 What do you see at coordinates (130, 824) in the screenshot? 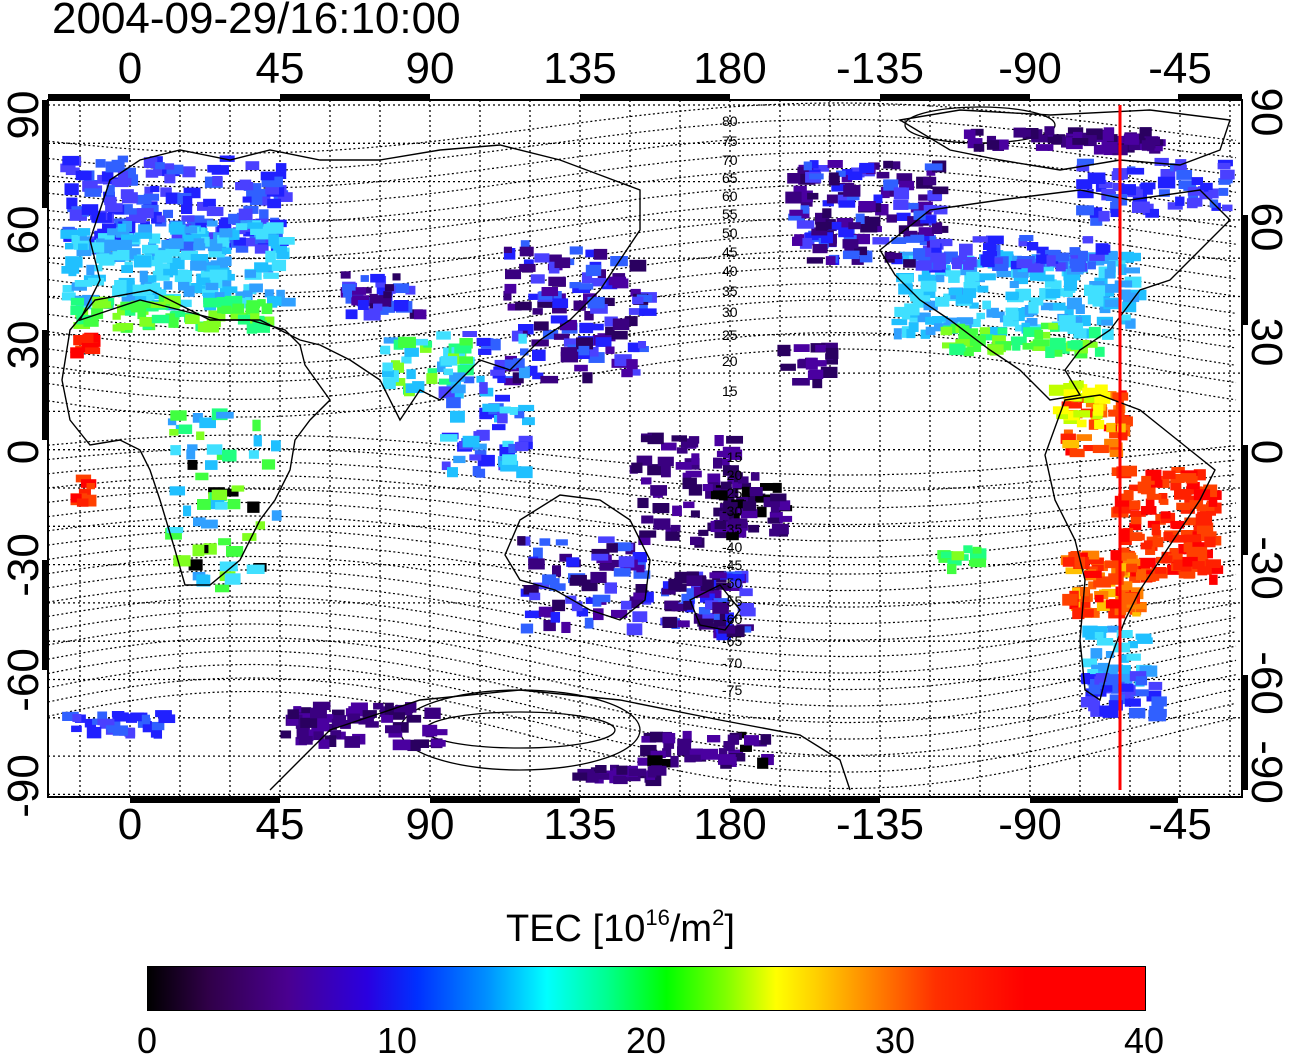
I see `bottom-tick-0: 0` at bounding box center [130, 824].